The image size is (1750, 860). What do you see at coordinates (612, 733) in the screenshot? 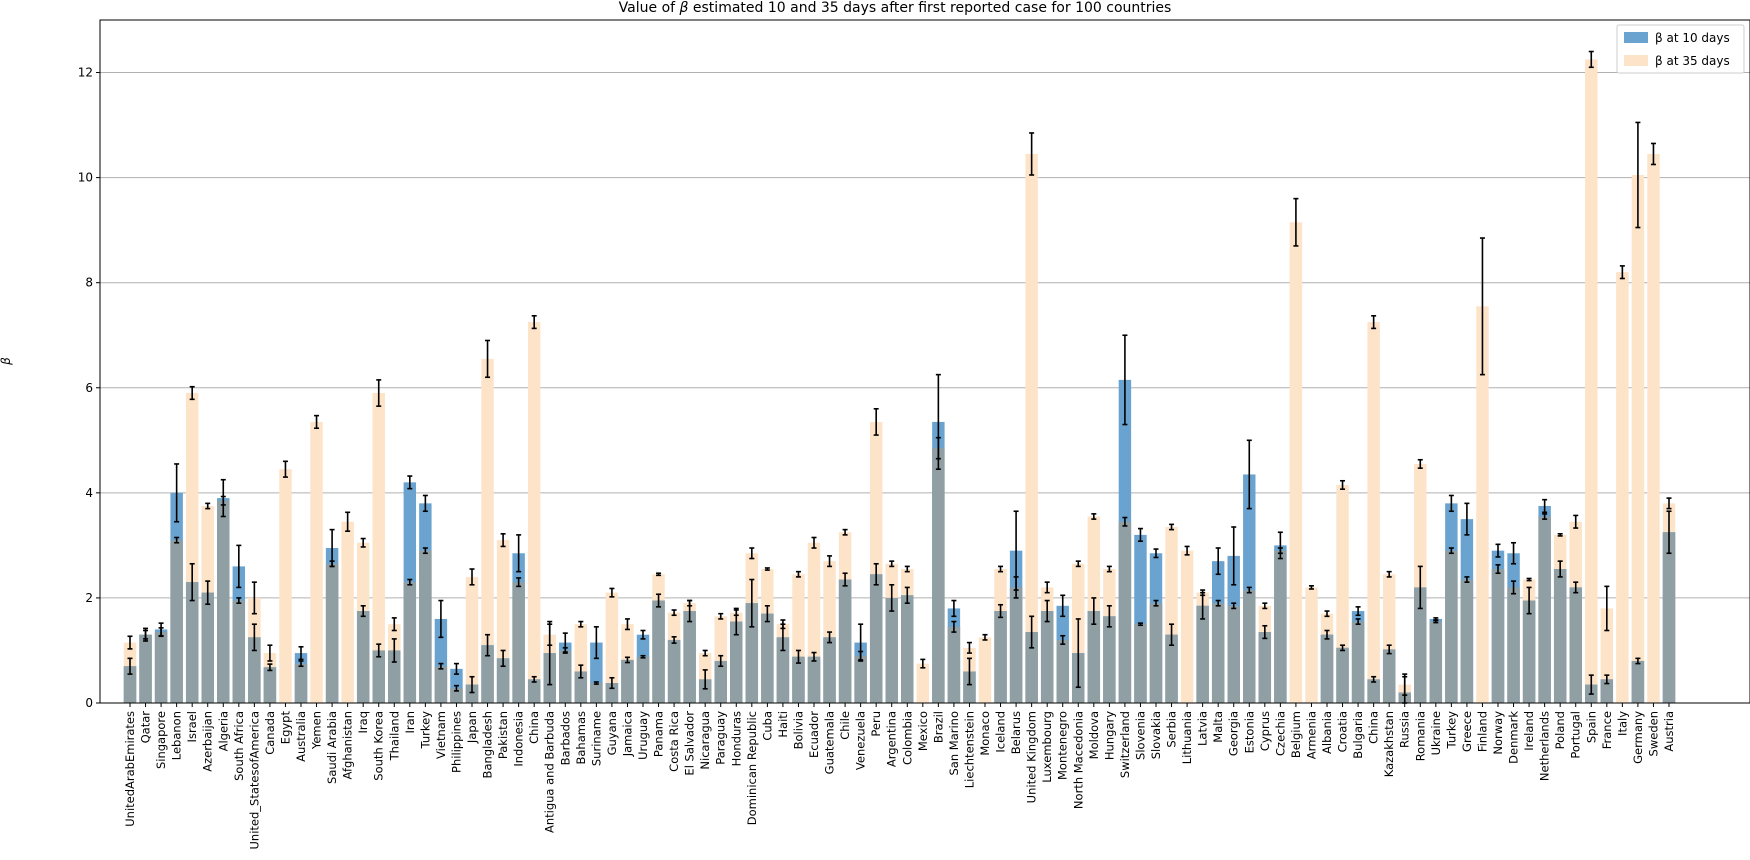
I see `x-tick-label: Guyana` at bounding box center [612, 733].